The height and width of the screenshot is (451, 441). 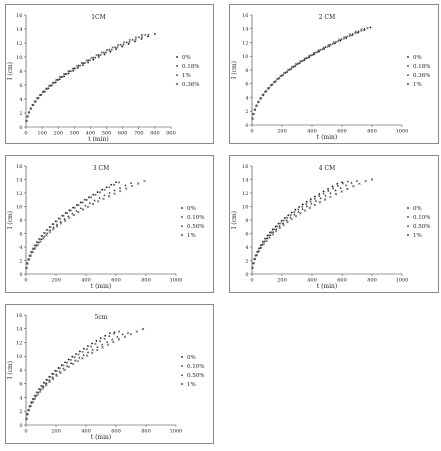 I want to click on y-tick-label: 16, so click(x=245, y=167).